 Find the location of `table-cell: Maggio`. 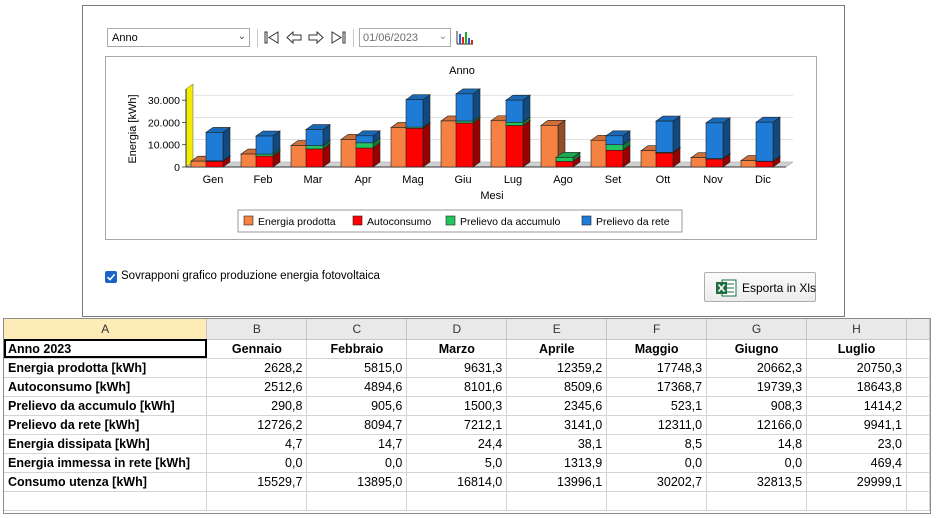

table-cell: Maggio is located at coordinates (657, 349).